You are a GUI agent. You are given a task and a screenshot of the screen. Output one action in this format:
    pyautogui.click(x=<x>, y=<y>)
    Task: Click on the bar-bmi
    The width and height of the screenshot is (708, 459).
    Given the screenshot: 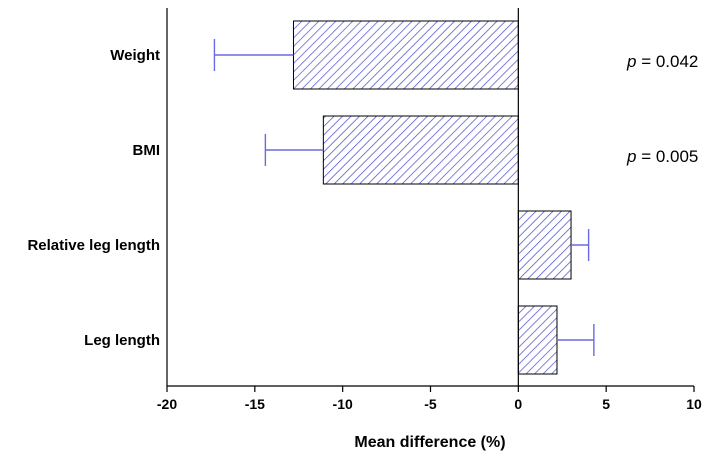 What is the action you would take?
    pyautogui.click(x=420, y=150)
    